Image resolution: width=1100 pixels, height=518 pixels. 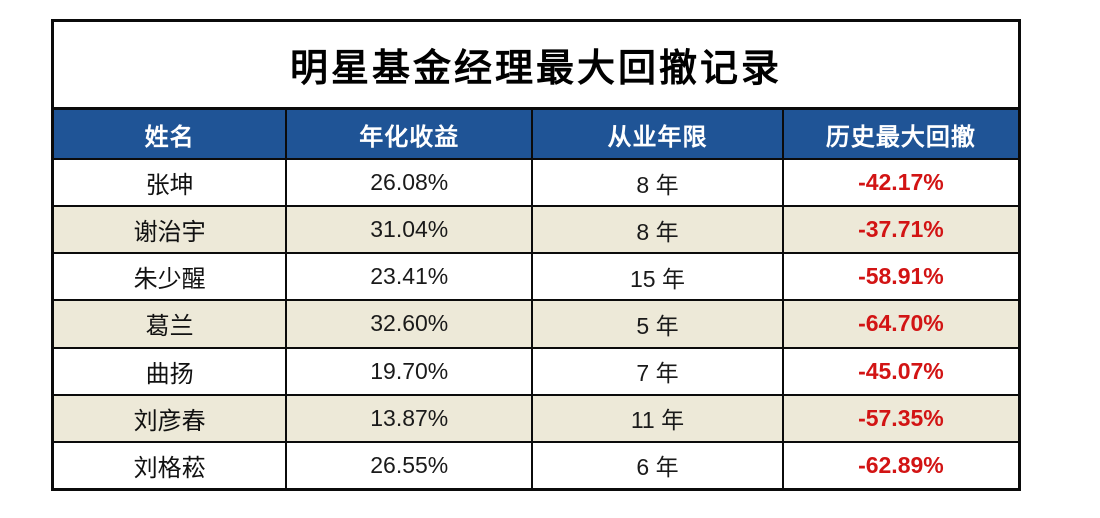 What do you see at coordinates (169, 137) in the screenshot?
I see `column-header-name: 姓名` at bounding box center [169, 137].